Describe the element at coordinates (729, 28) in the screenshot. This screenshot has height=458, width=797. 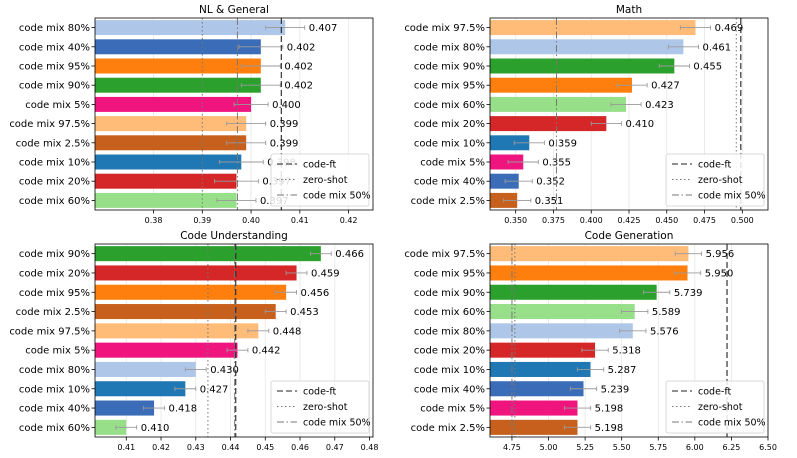
I see `data-label: 0.469` at that location.